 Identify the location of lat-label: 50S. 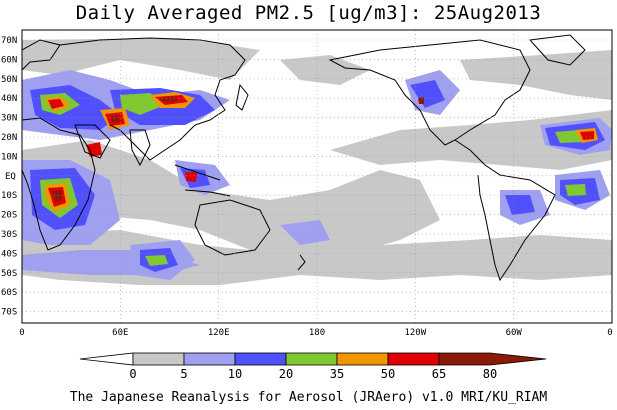
(9, 274).